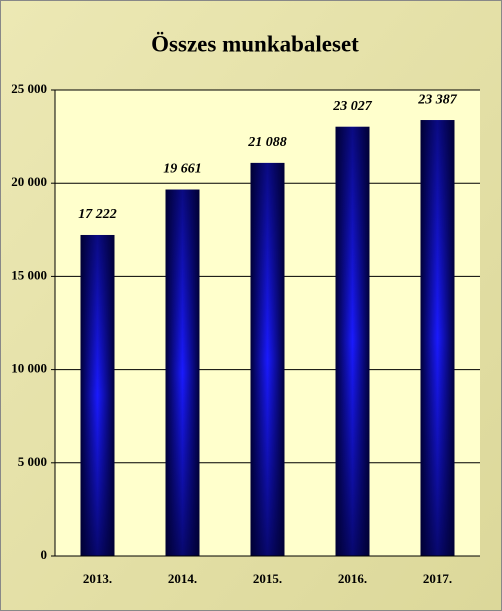  I want to click on x-tick-label: 2015., so click(267, 578).